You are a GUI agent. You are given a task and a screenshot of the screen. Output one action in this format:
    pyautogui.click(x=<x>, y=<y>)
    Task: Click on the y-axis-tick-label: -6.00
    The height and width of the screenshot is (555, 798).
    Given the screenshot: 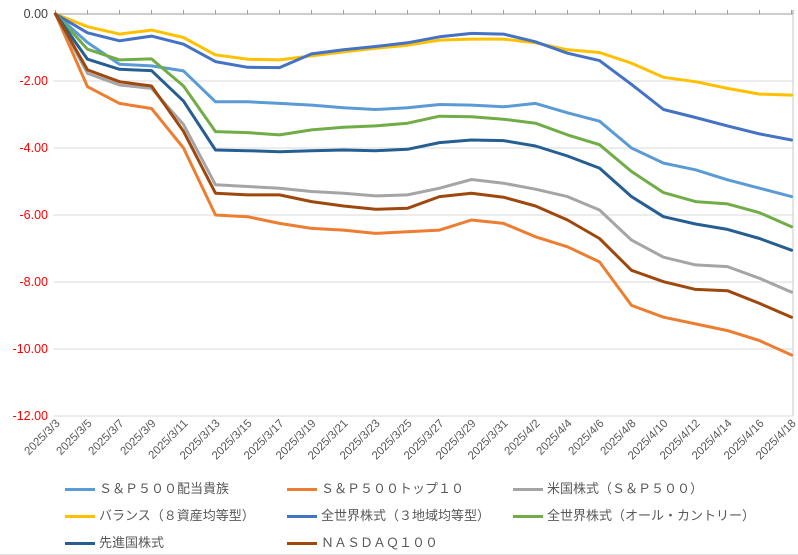 What is the action you would take?
    pyautogui.click(x=34, y=215)
    